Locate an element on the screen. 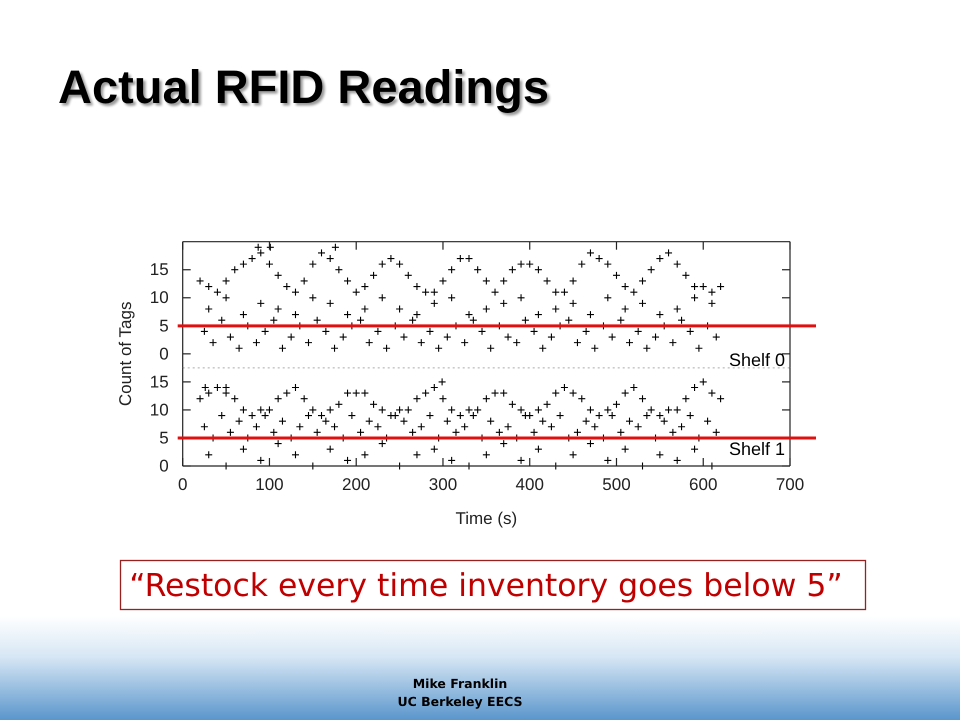  x-tick-label: 300 is located at coordinates (443, 484).